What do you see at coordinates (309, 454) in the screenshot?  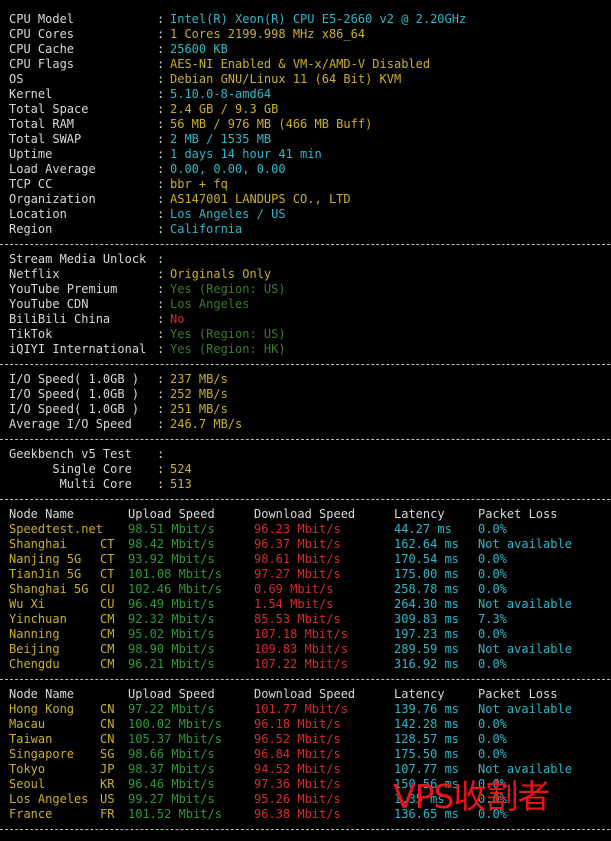 I see `info-row: Geekbench v5 Test:` at bounding box center [309, 454].